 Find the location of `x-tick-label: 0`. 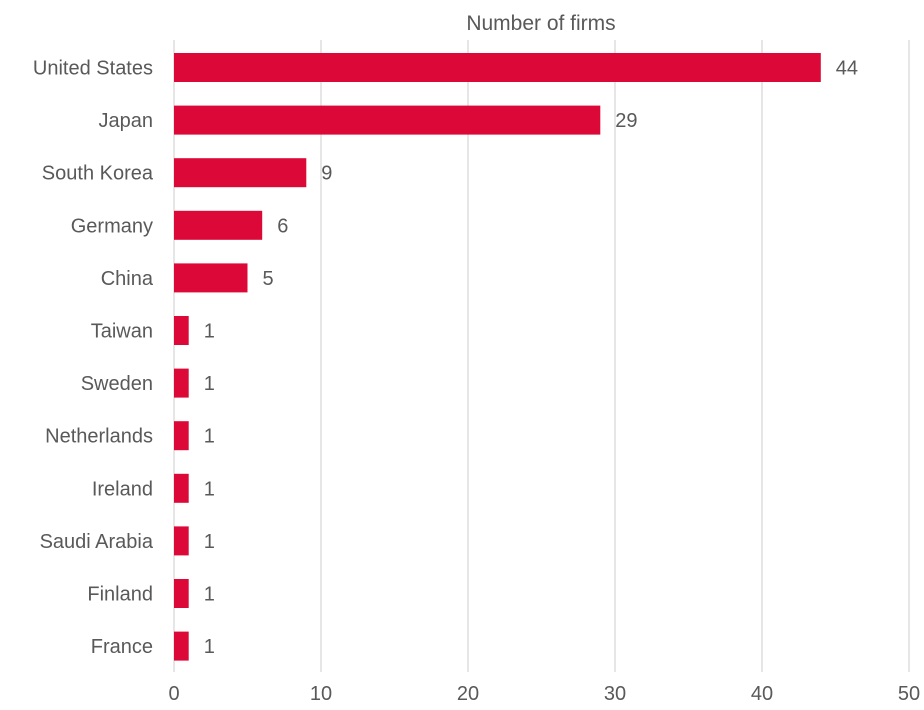

x-tick-label: 0 is located at coordinates (173, 694).